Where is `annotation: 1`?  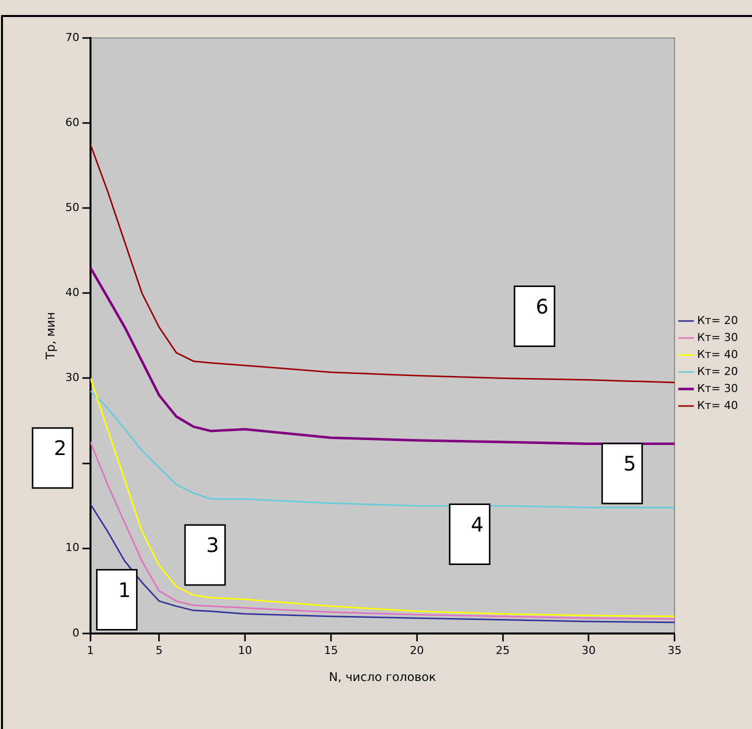
annotation: 1 is located at coordinates (124, 590).